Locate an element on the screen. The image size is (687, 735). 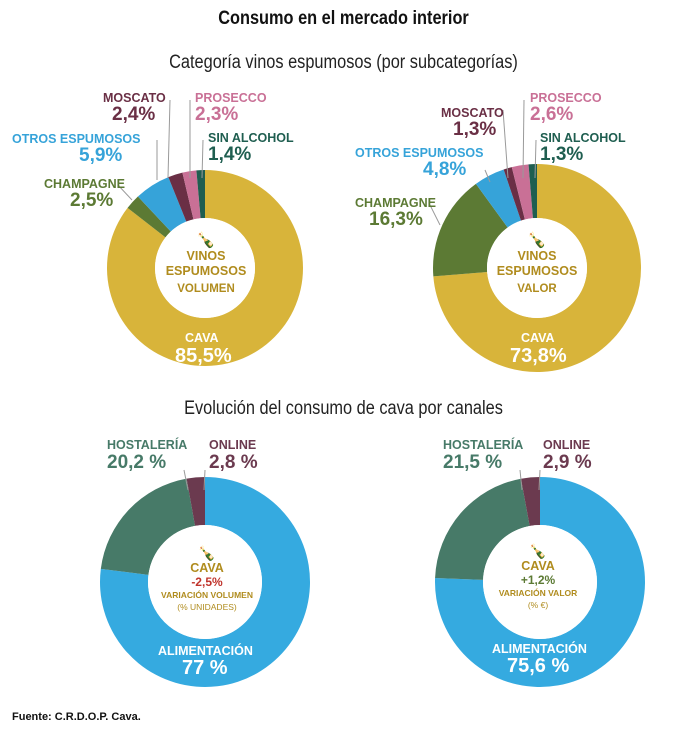
label-sinalcohol-name-1: SIN ALCOHOL is located at coordinates (251, 138).